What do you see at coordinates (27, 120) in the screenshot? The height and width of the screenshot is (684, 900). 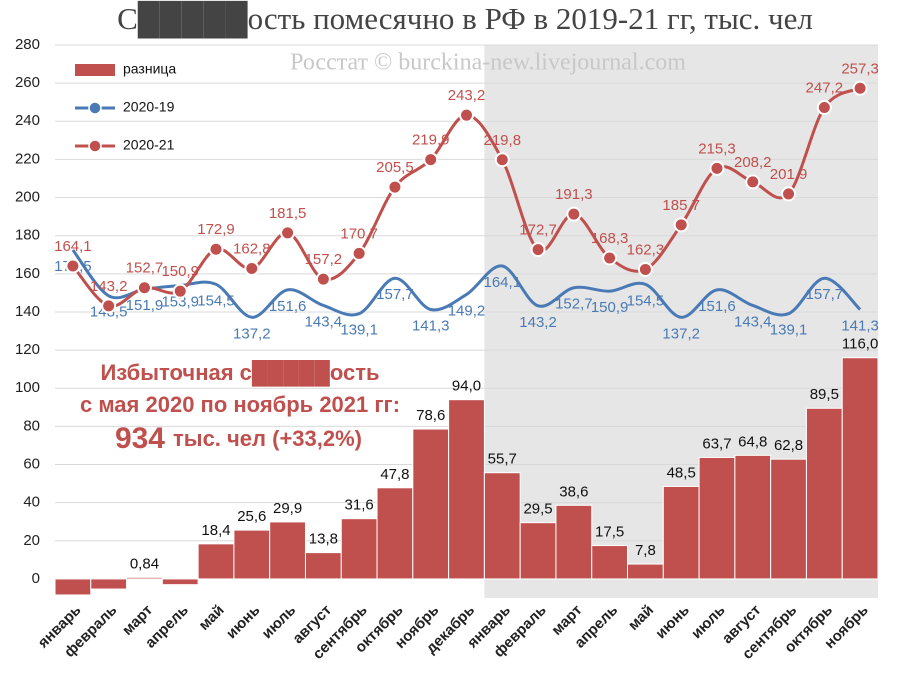 I see `y-tick-label: 240` at bounding box center [27, 120].